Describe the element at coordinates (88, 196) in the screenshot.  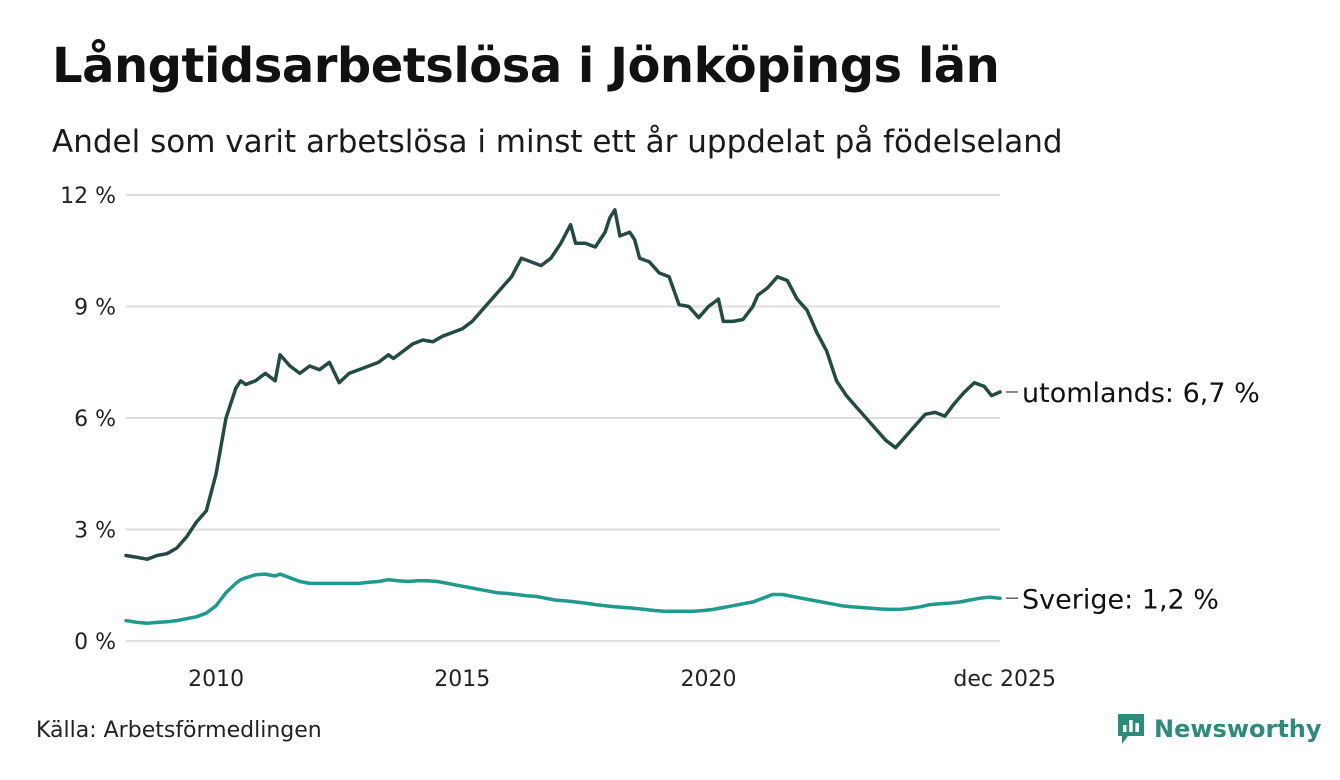
I see `y-tick-label: 12 %` at that location.